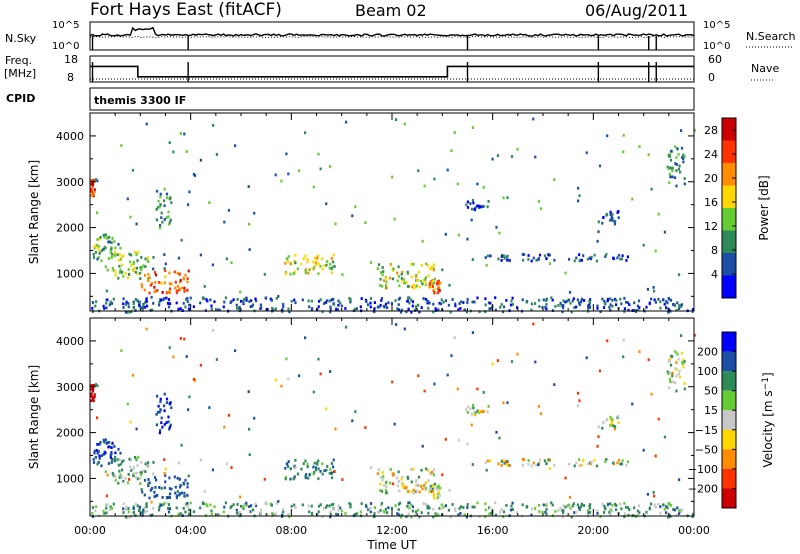 The image size is (800, 554). I want to click on cpid-label: CPID, so click(20, 98).